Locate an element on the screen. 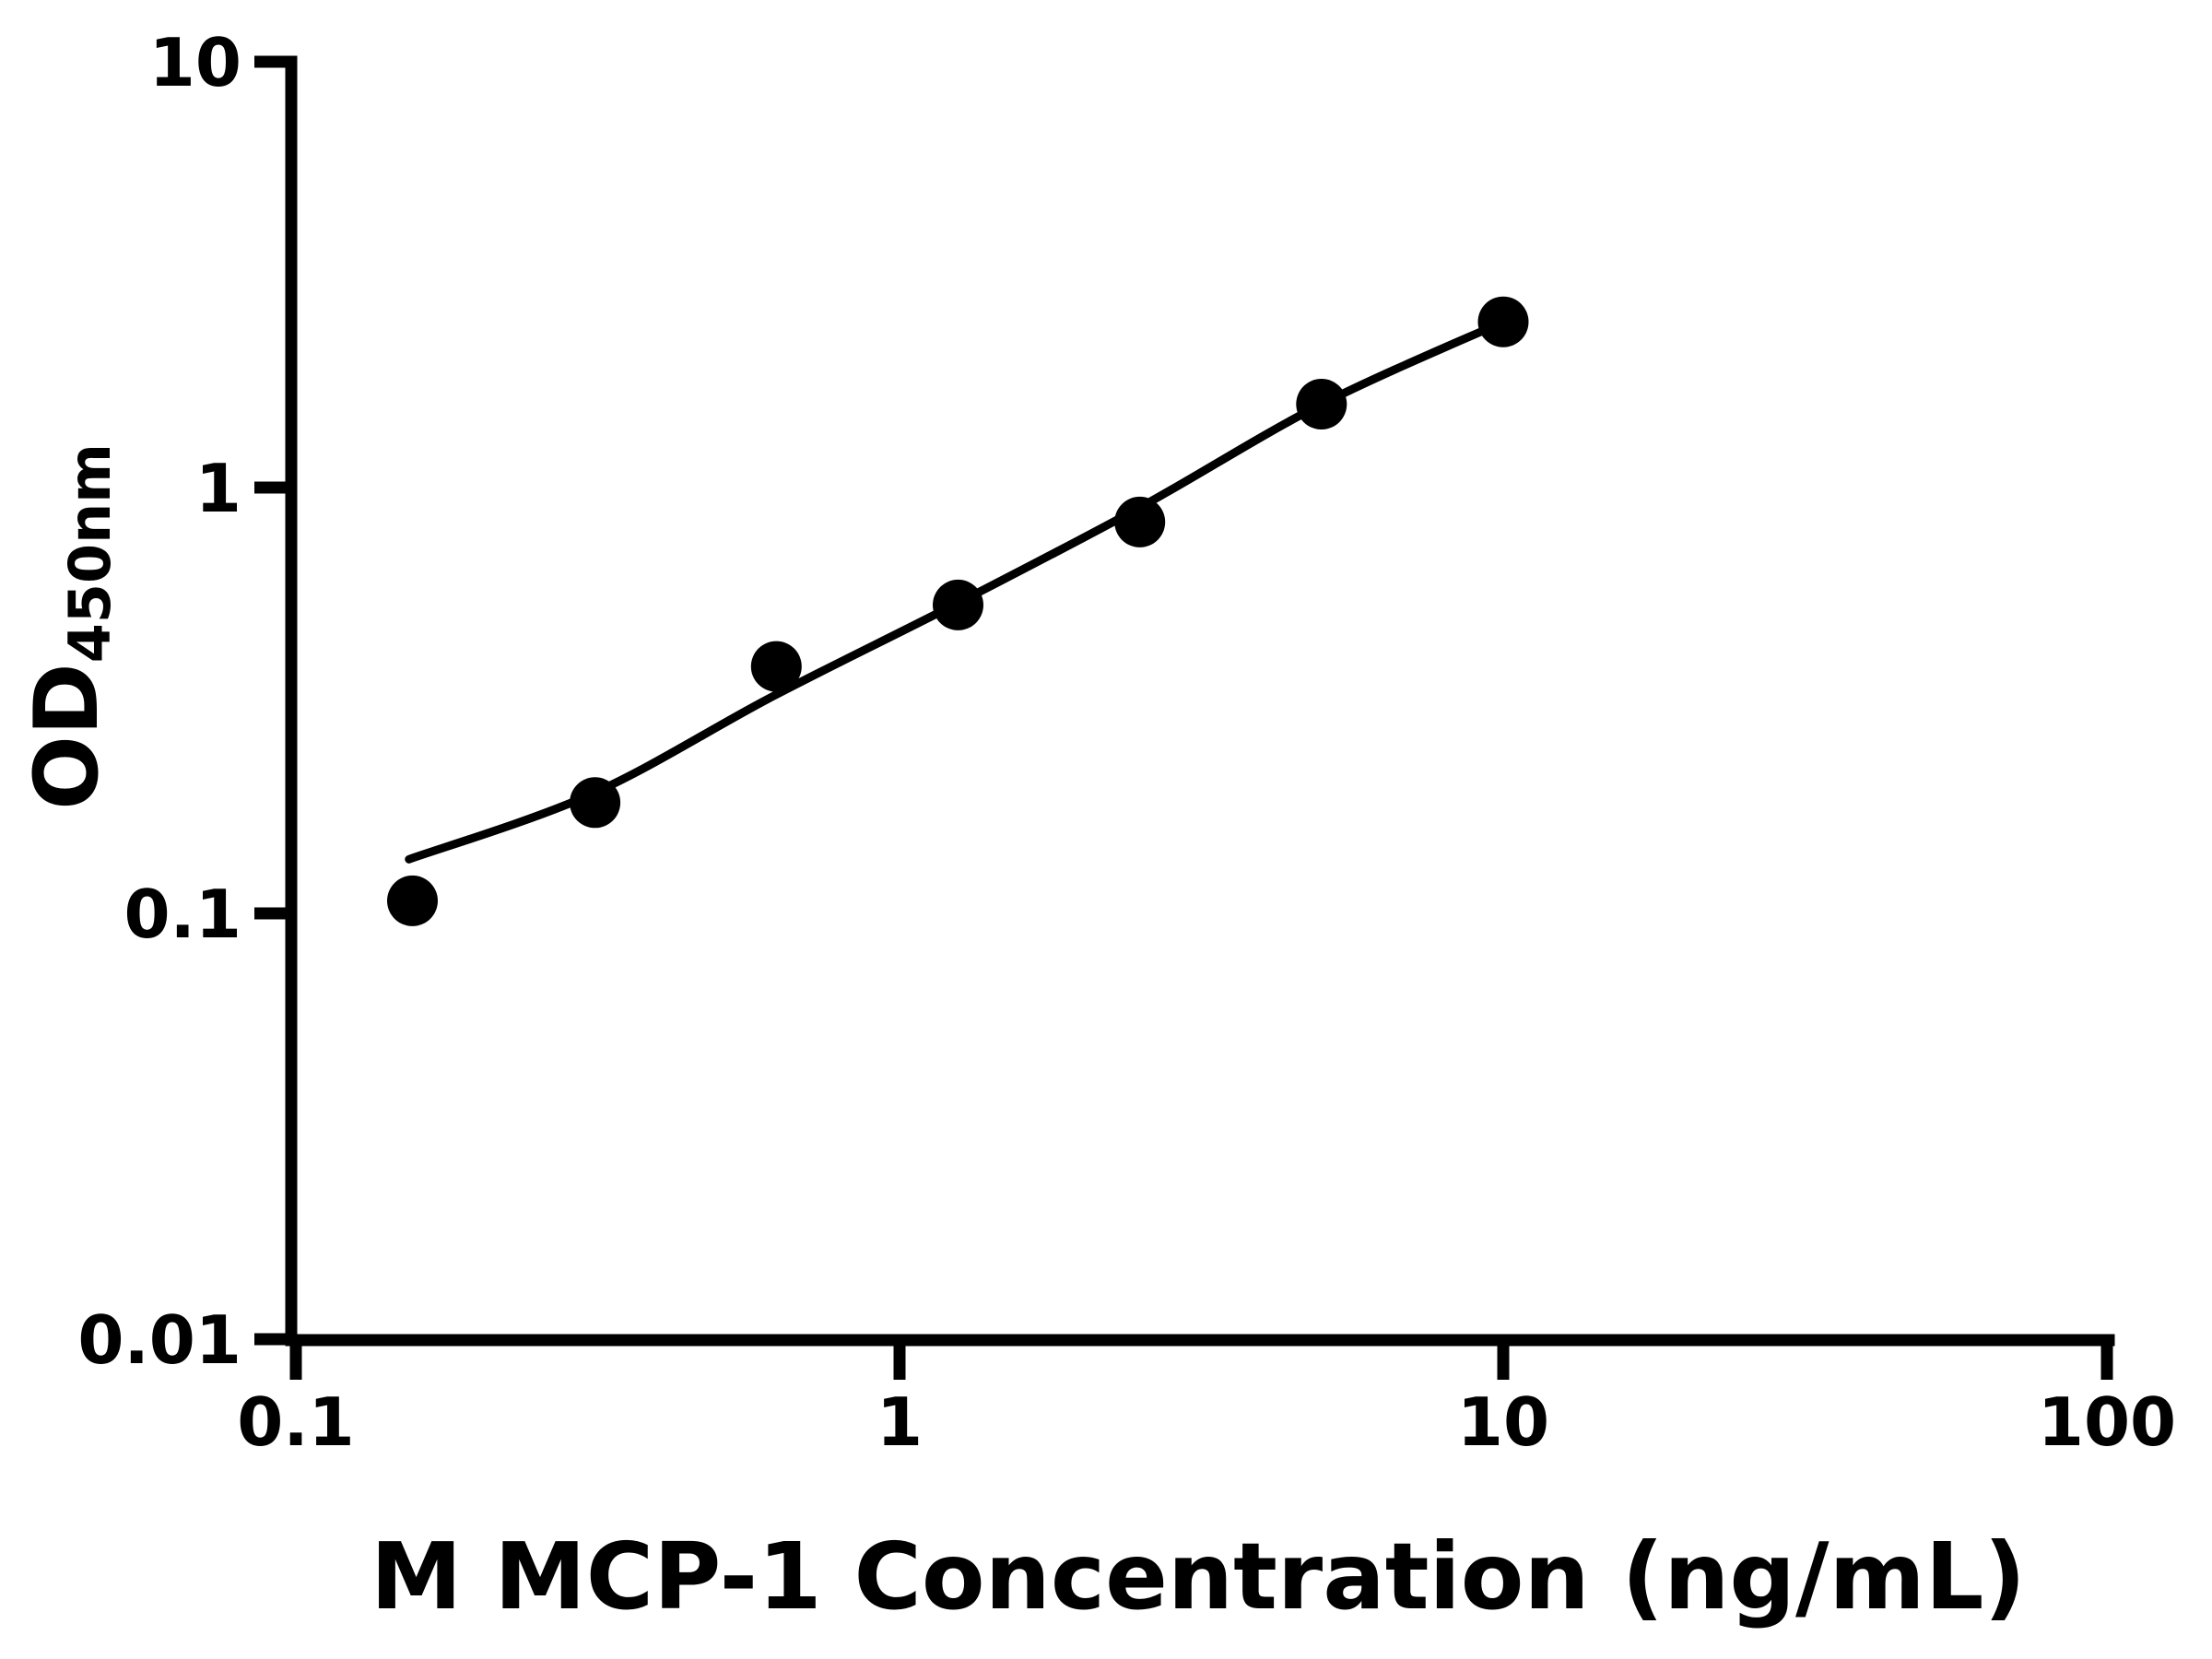  y-tick-label: 10 is located at coordinates (195, 62).